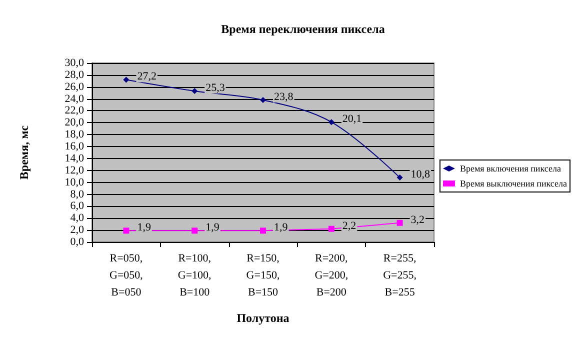  What do you see at coordinates (74, 170) in the screenshot?
I see `y-tick-label: 12,0` at bounding box center [74, 170].